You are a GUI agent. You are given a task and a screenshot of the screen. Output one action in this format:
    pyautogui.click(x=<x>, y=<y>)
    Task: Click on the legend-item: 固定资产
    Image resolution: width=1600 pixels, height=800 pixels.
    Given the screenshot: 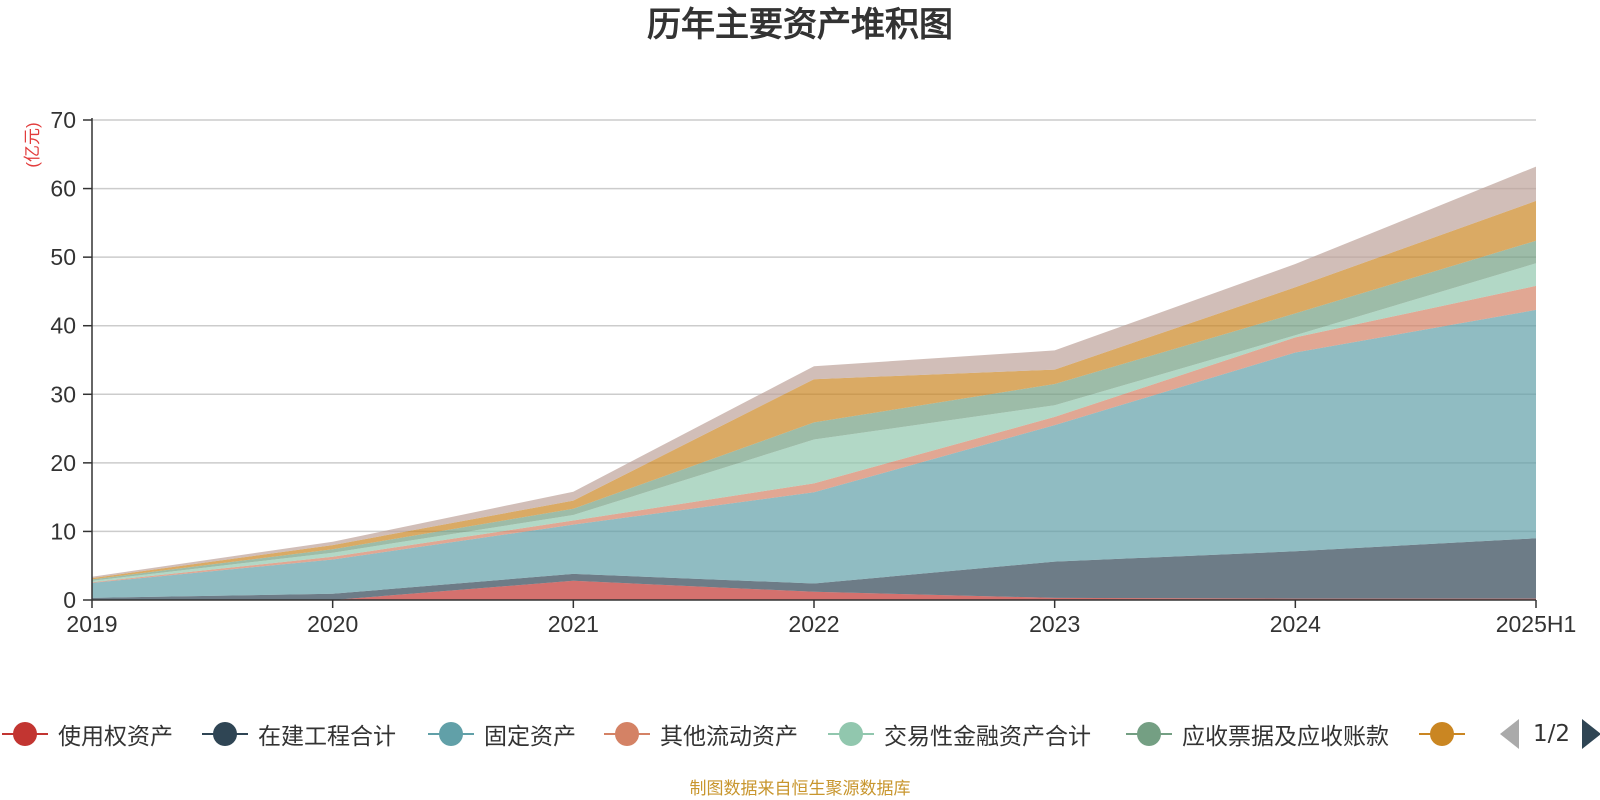 What is the action you would take?
    pyautogui.click(x=501, y=734)
    